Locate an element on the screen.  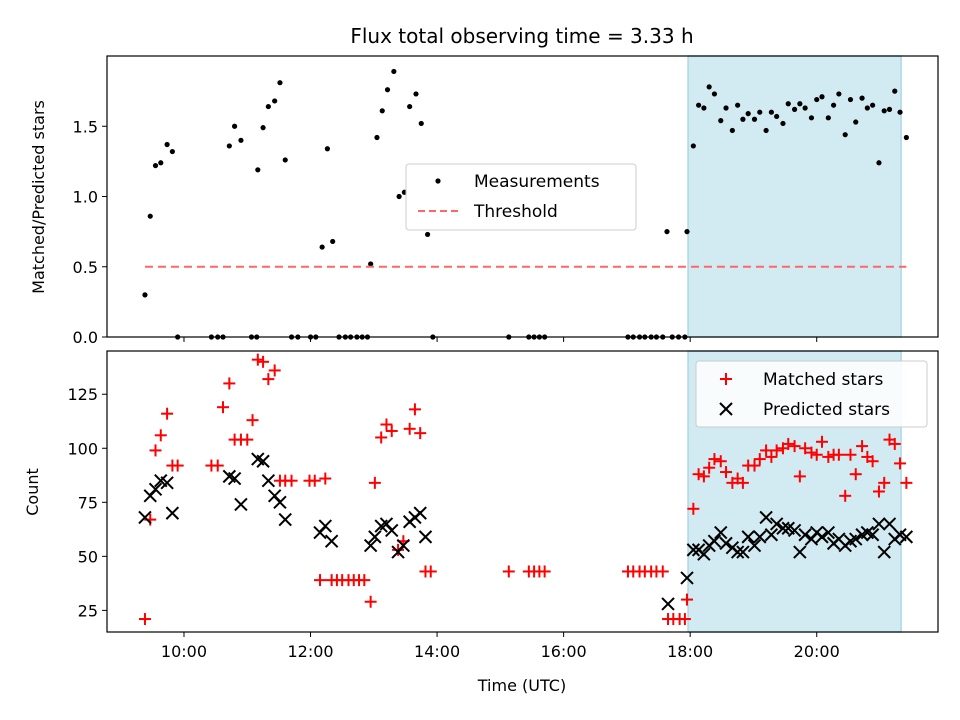
x-tick-label: 14:00 is located at coordinates (437, 651).